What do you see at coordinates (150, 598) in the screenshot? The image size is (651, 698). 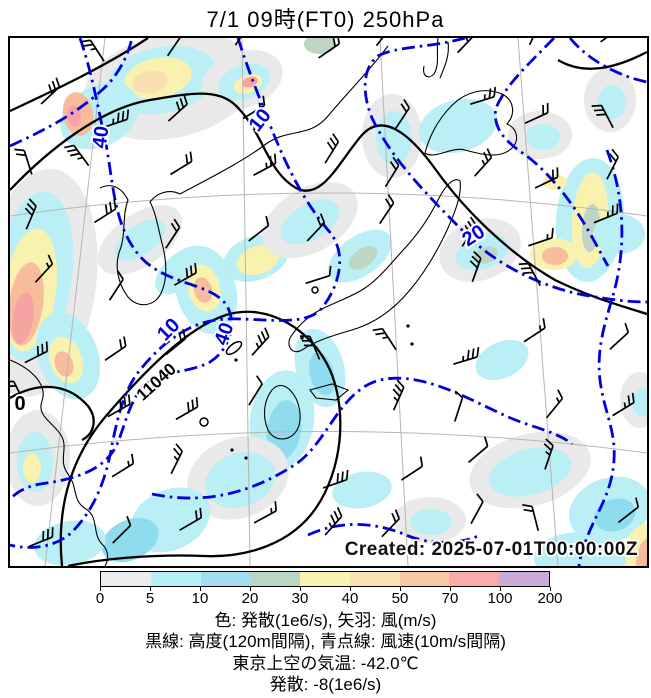 I see `colorbar-tick-label: 5` at bounding box center [150, 598].